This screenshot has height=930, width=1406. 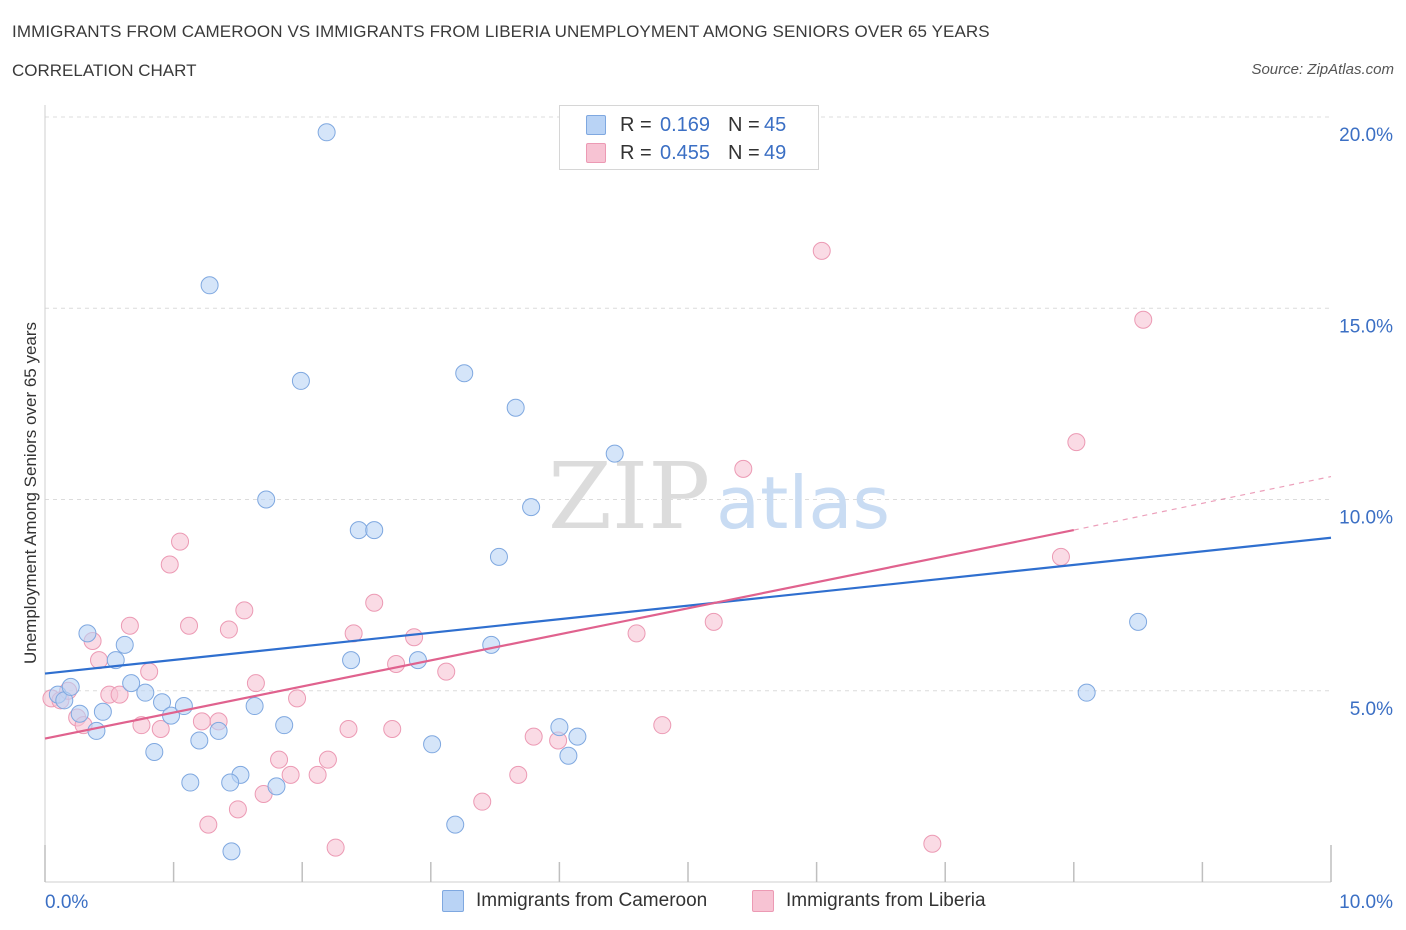 I want to click on legend-row-liberia: R = 0.455 N = 49, so click(x=686, y=153).